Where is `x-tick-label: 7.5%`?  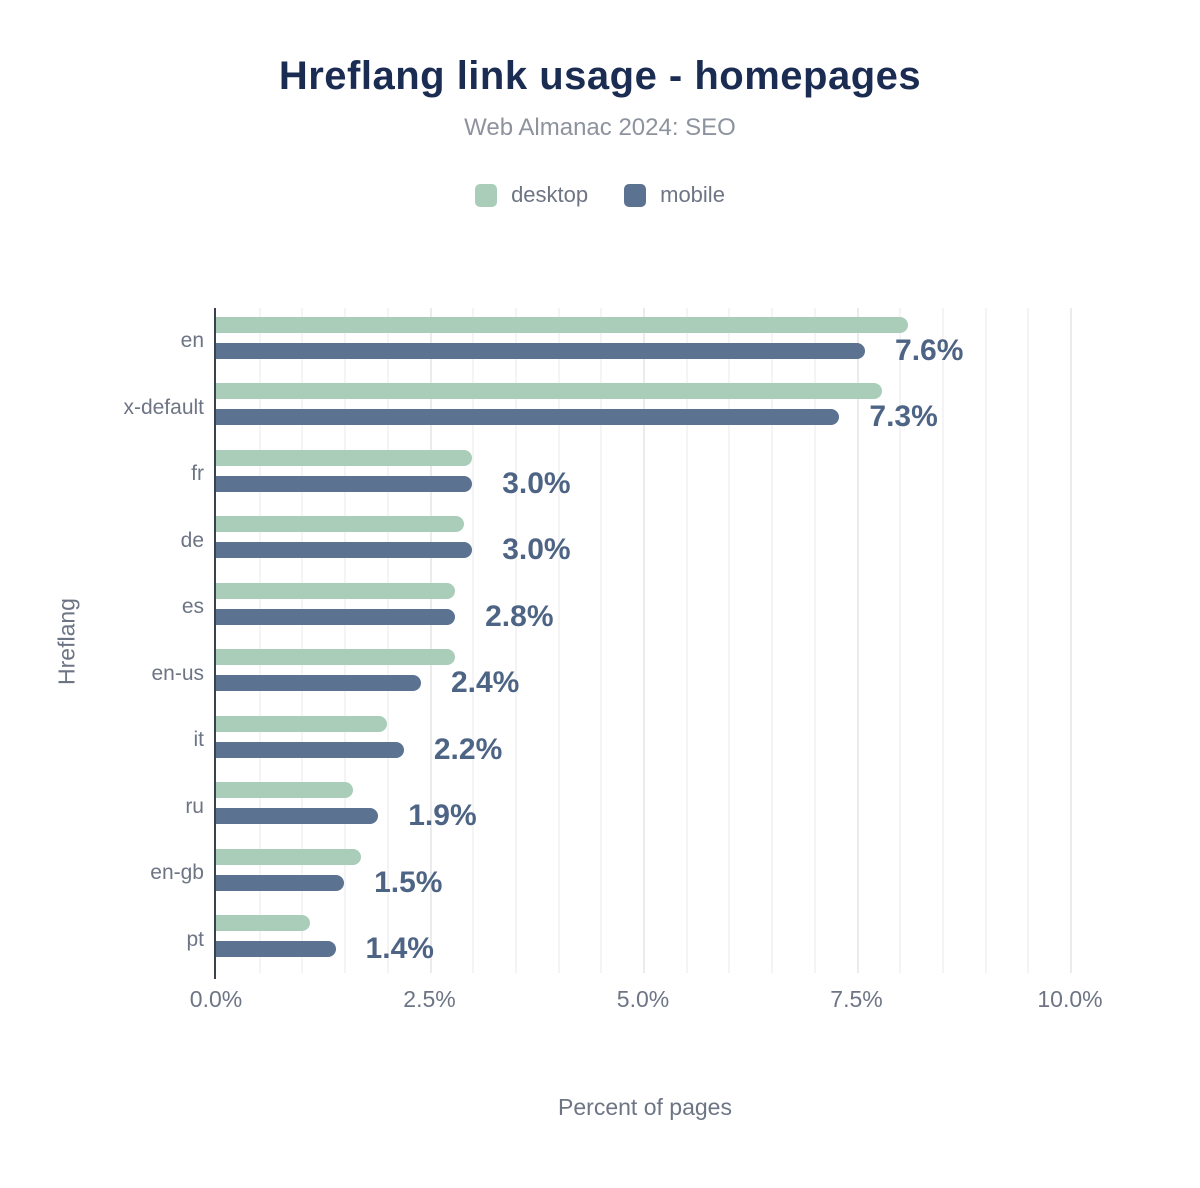
x-tick-label: 7.5% is located at coordinates (856, 999).